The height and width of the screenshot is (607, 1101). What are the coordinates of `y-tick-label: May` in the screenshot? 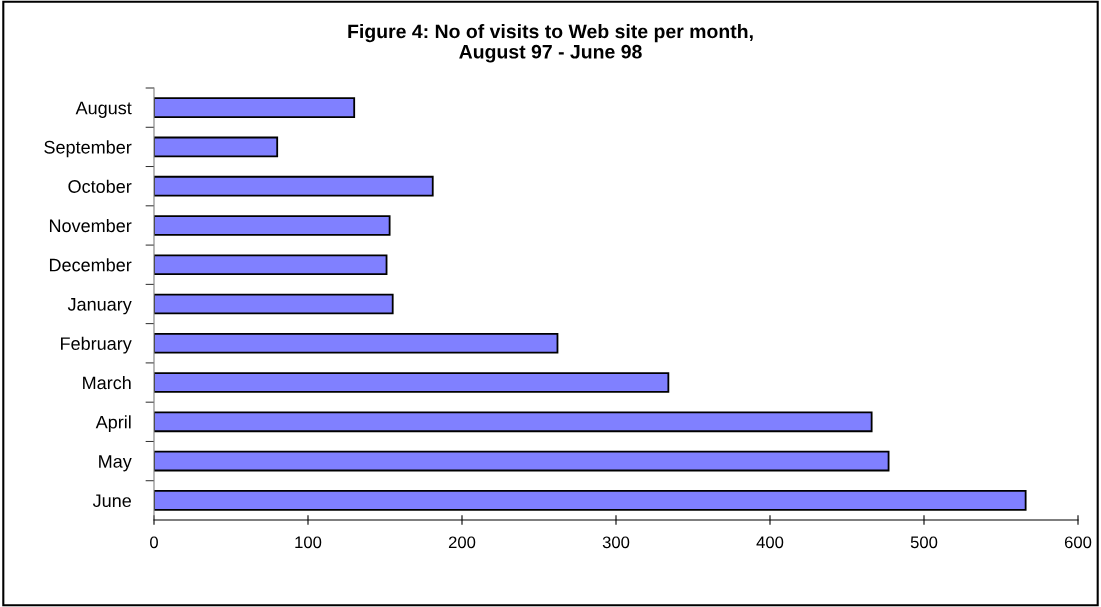 It's located at (115, 463).